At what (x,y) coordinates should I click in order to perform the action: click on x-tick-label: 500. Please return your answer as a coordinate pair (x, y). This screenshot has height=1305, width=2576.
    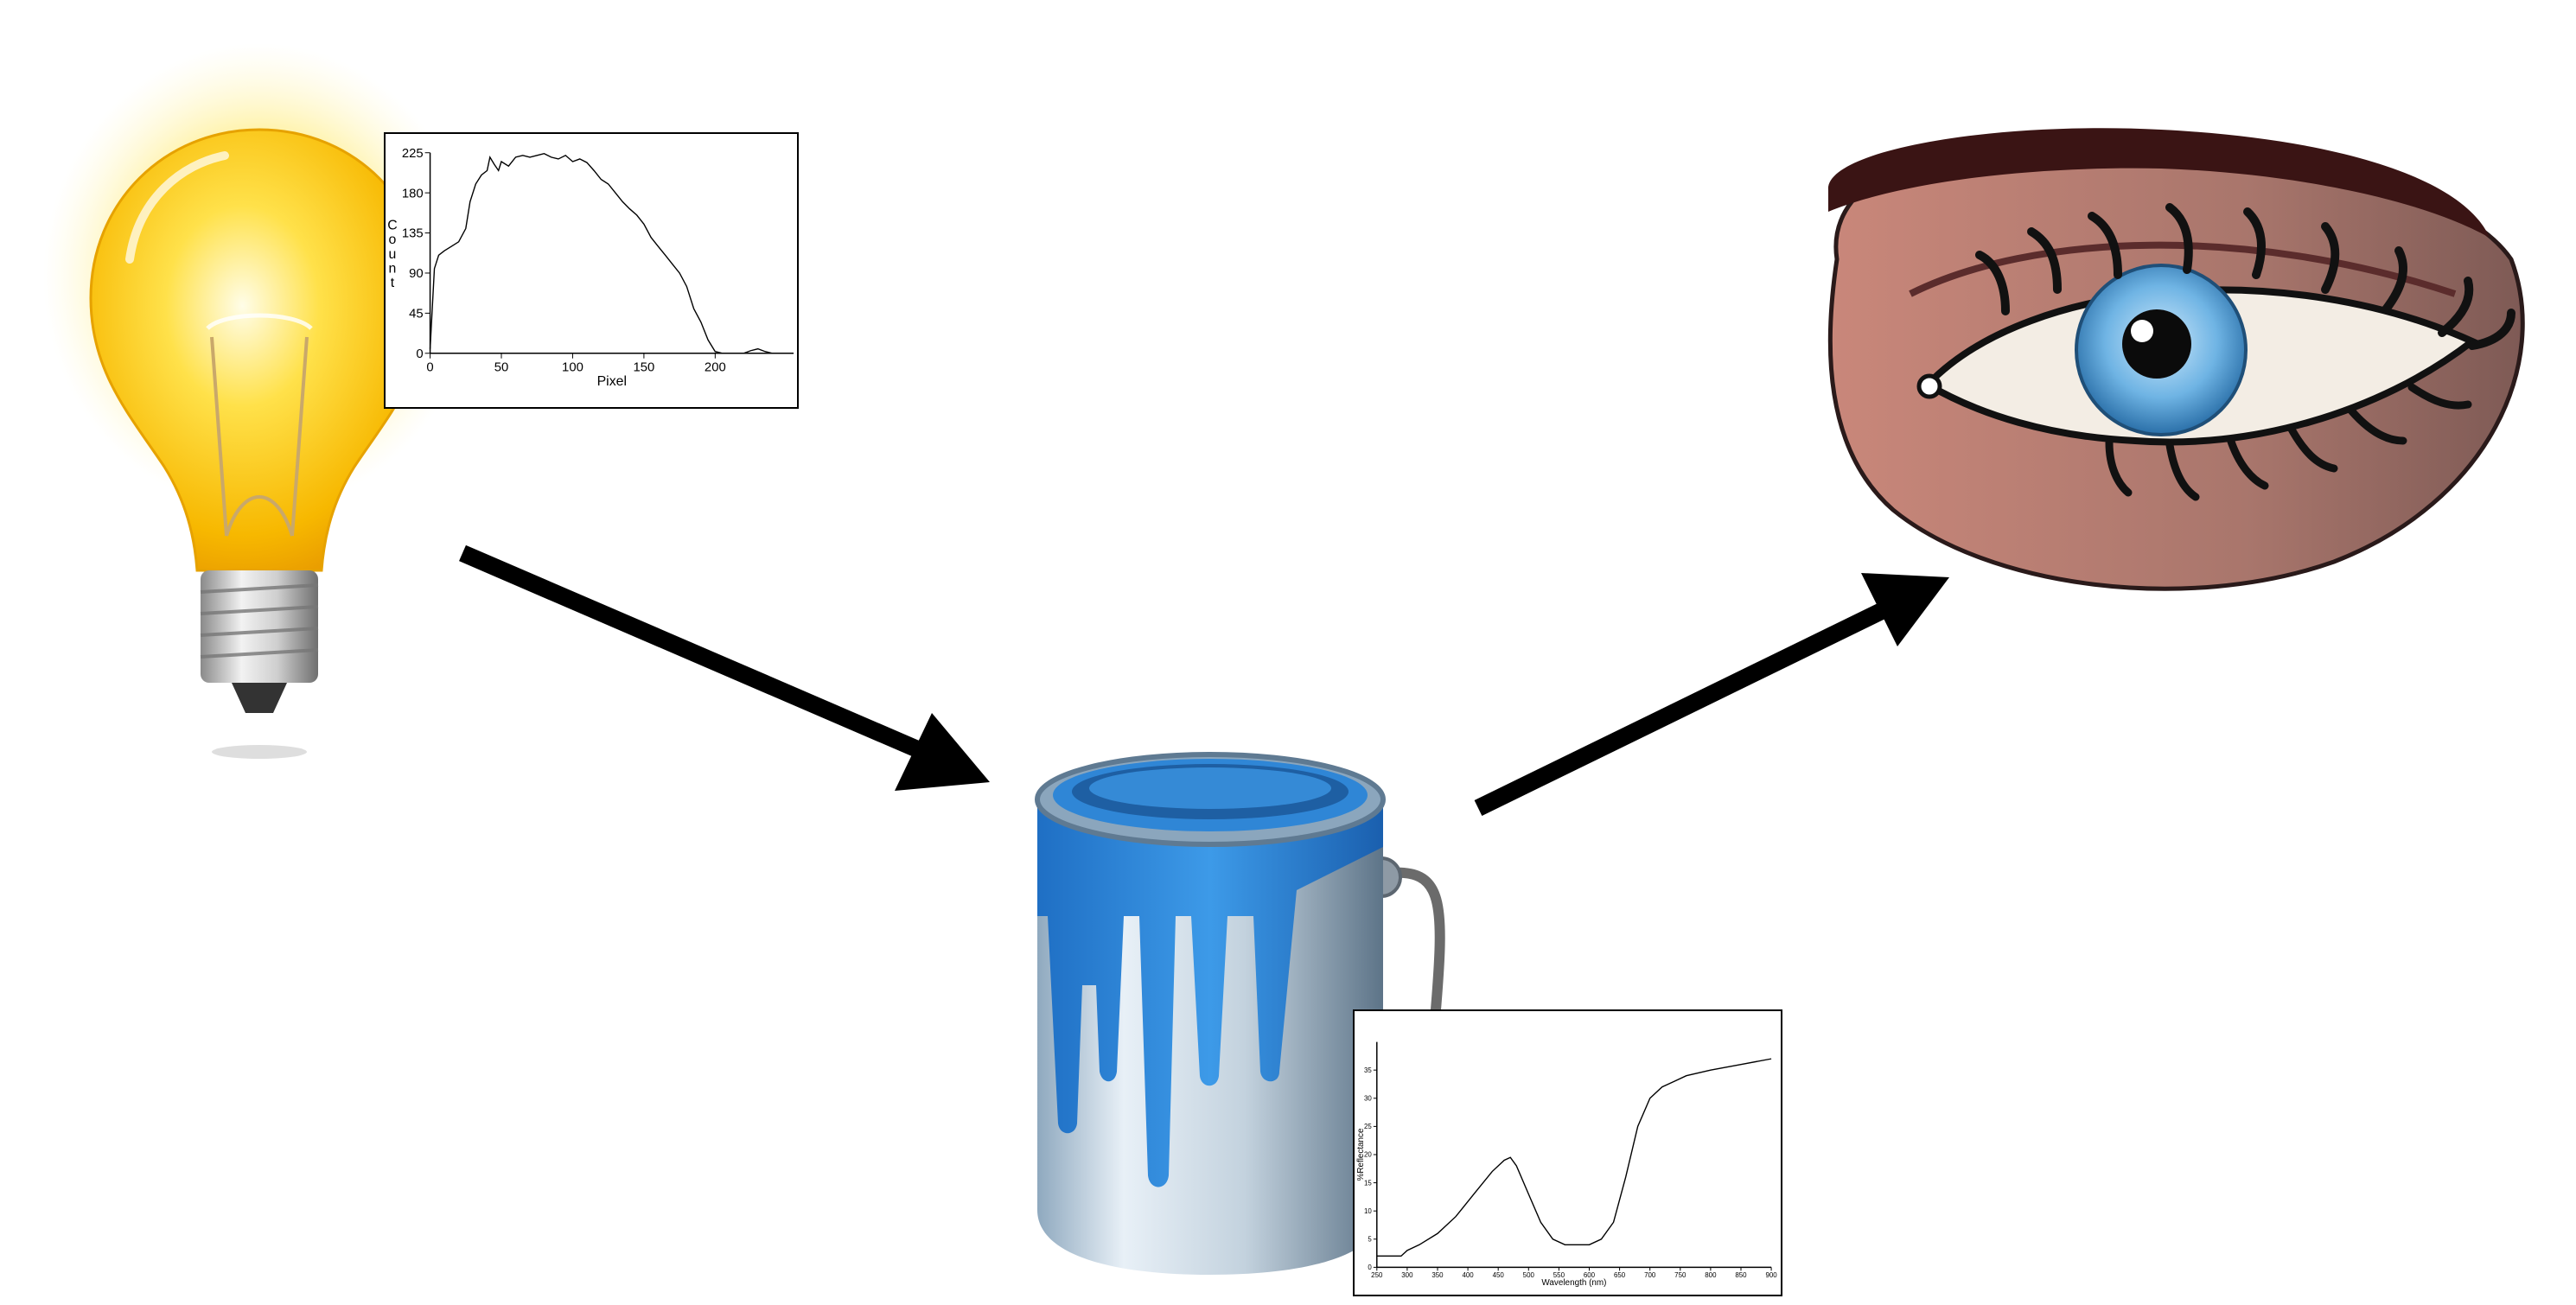
    Looking at the image, I should click on (1529, 1275).